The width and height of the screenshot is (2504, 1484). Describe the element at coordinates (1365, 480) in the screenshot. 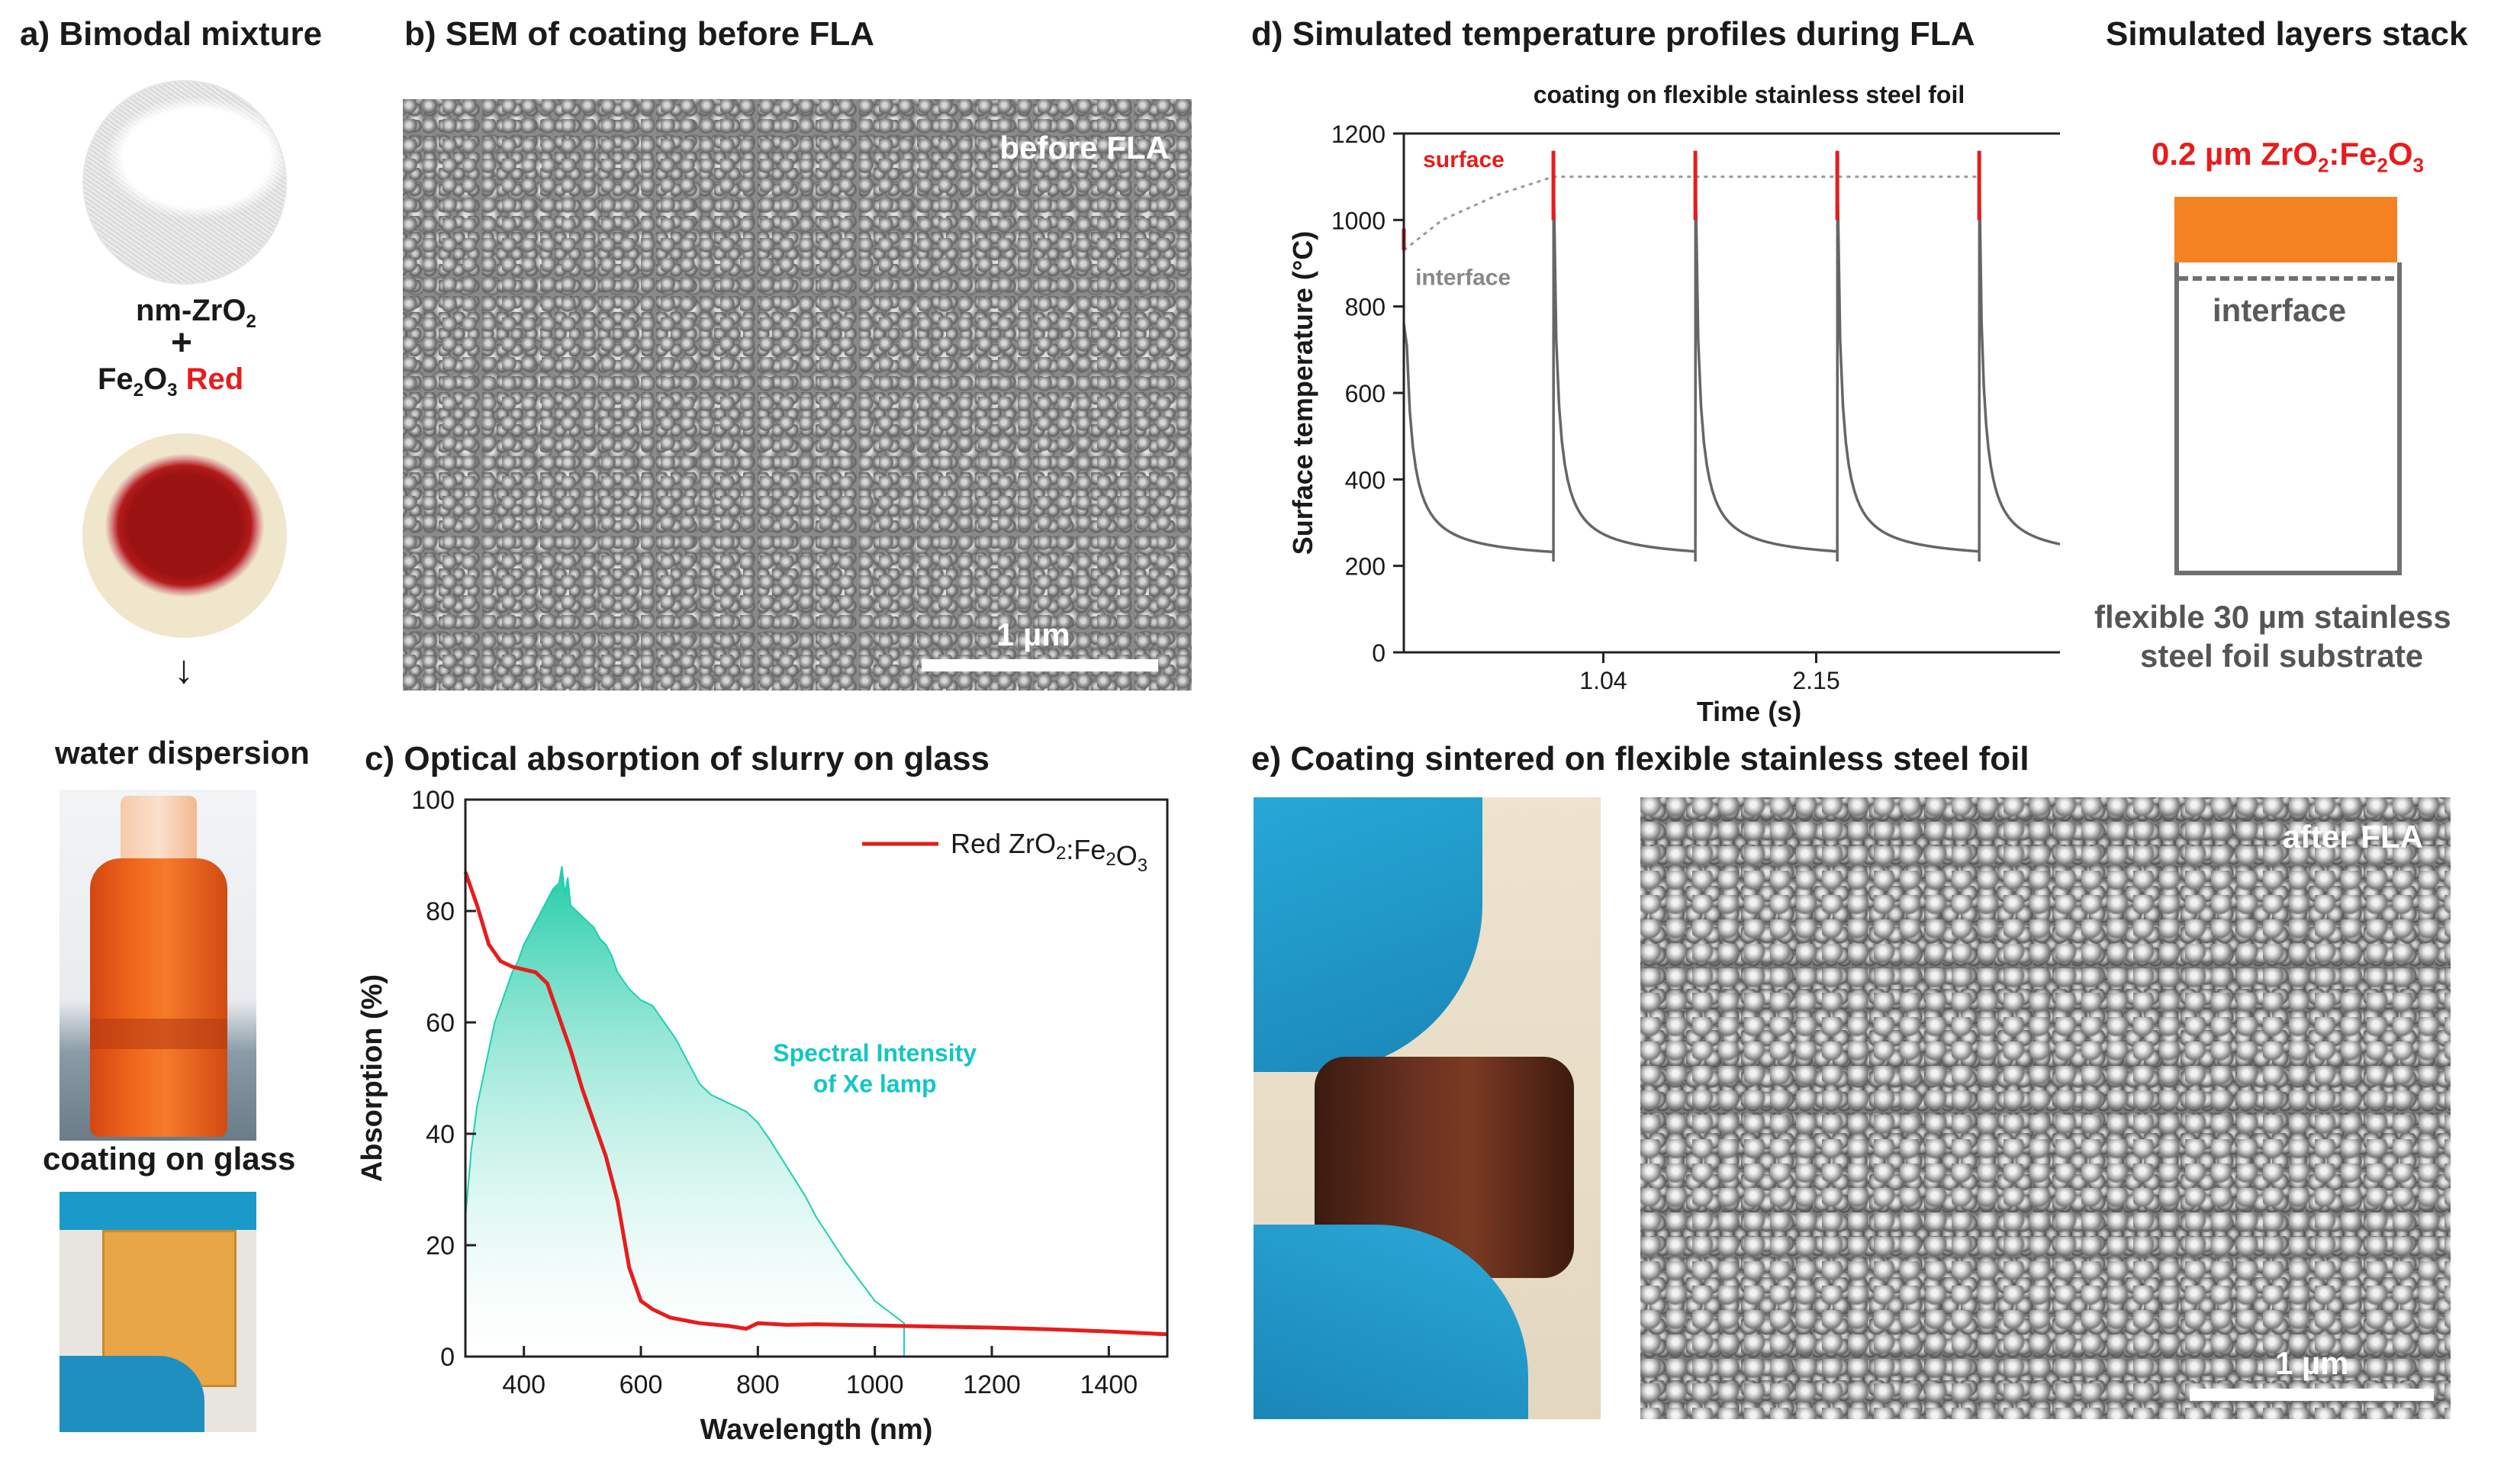

I see `y-tick-label-d: 400` at that location.